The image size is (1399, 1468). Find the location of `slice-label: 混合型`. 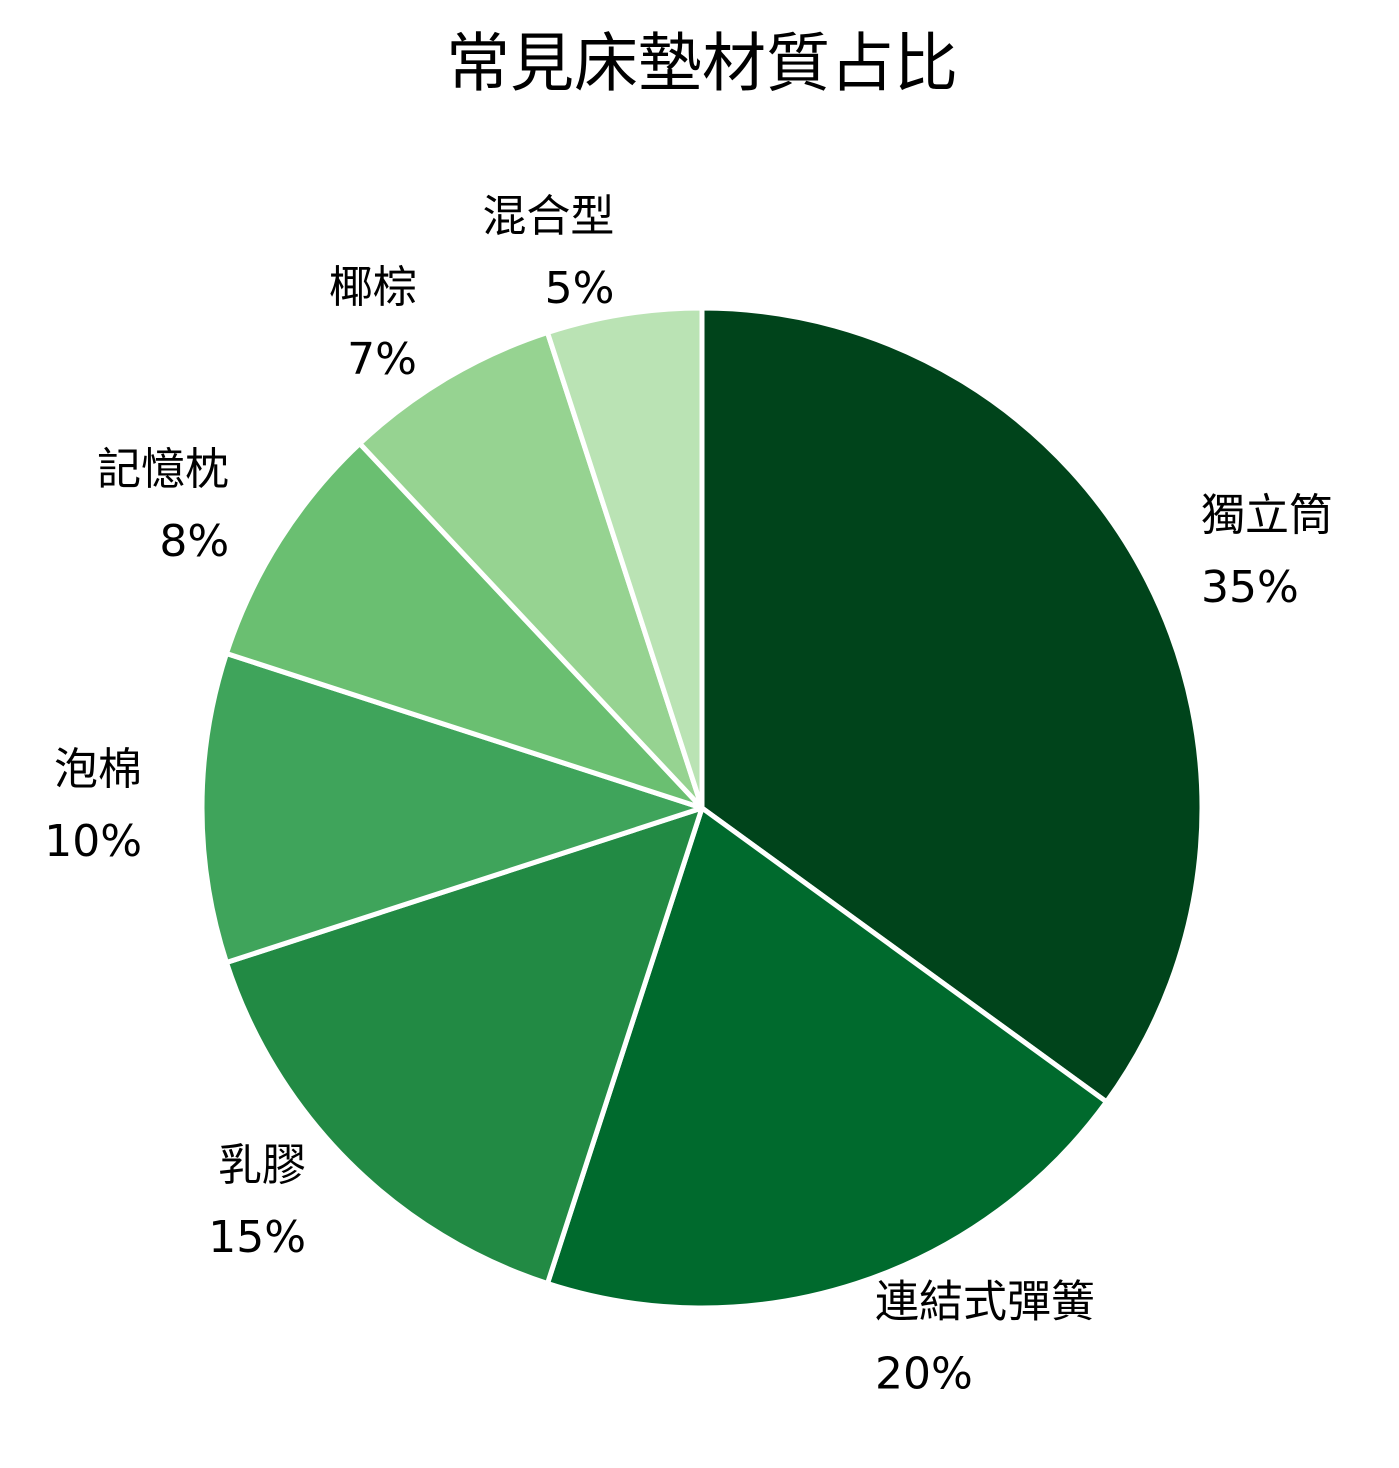

slice-label: 混合型 is located at coordinates (548, 216).